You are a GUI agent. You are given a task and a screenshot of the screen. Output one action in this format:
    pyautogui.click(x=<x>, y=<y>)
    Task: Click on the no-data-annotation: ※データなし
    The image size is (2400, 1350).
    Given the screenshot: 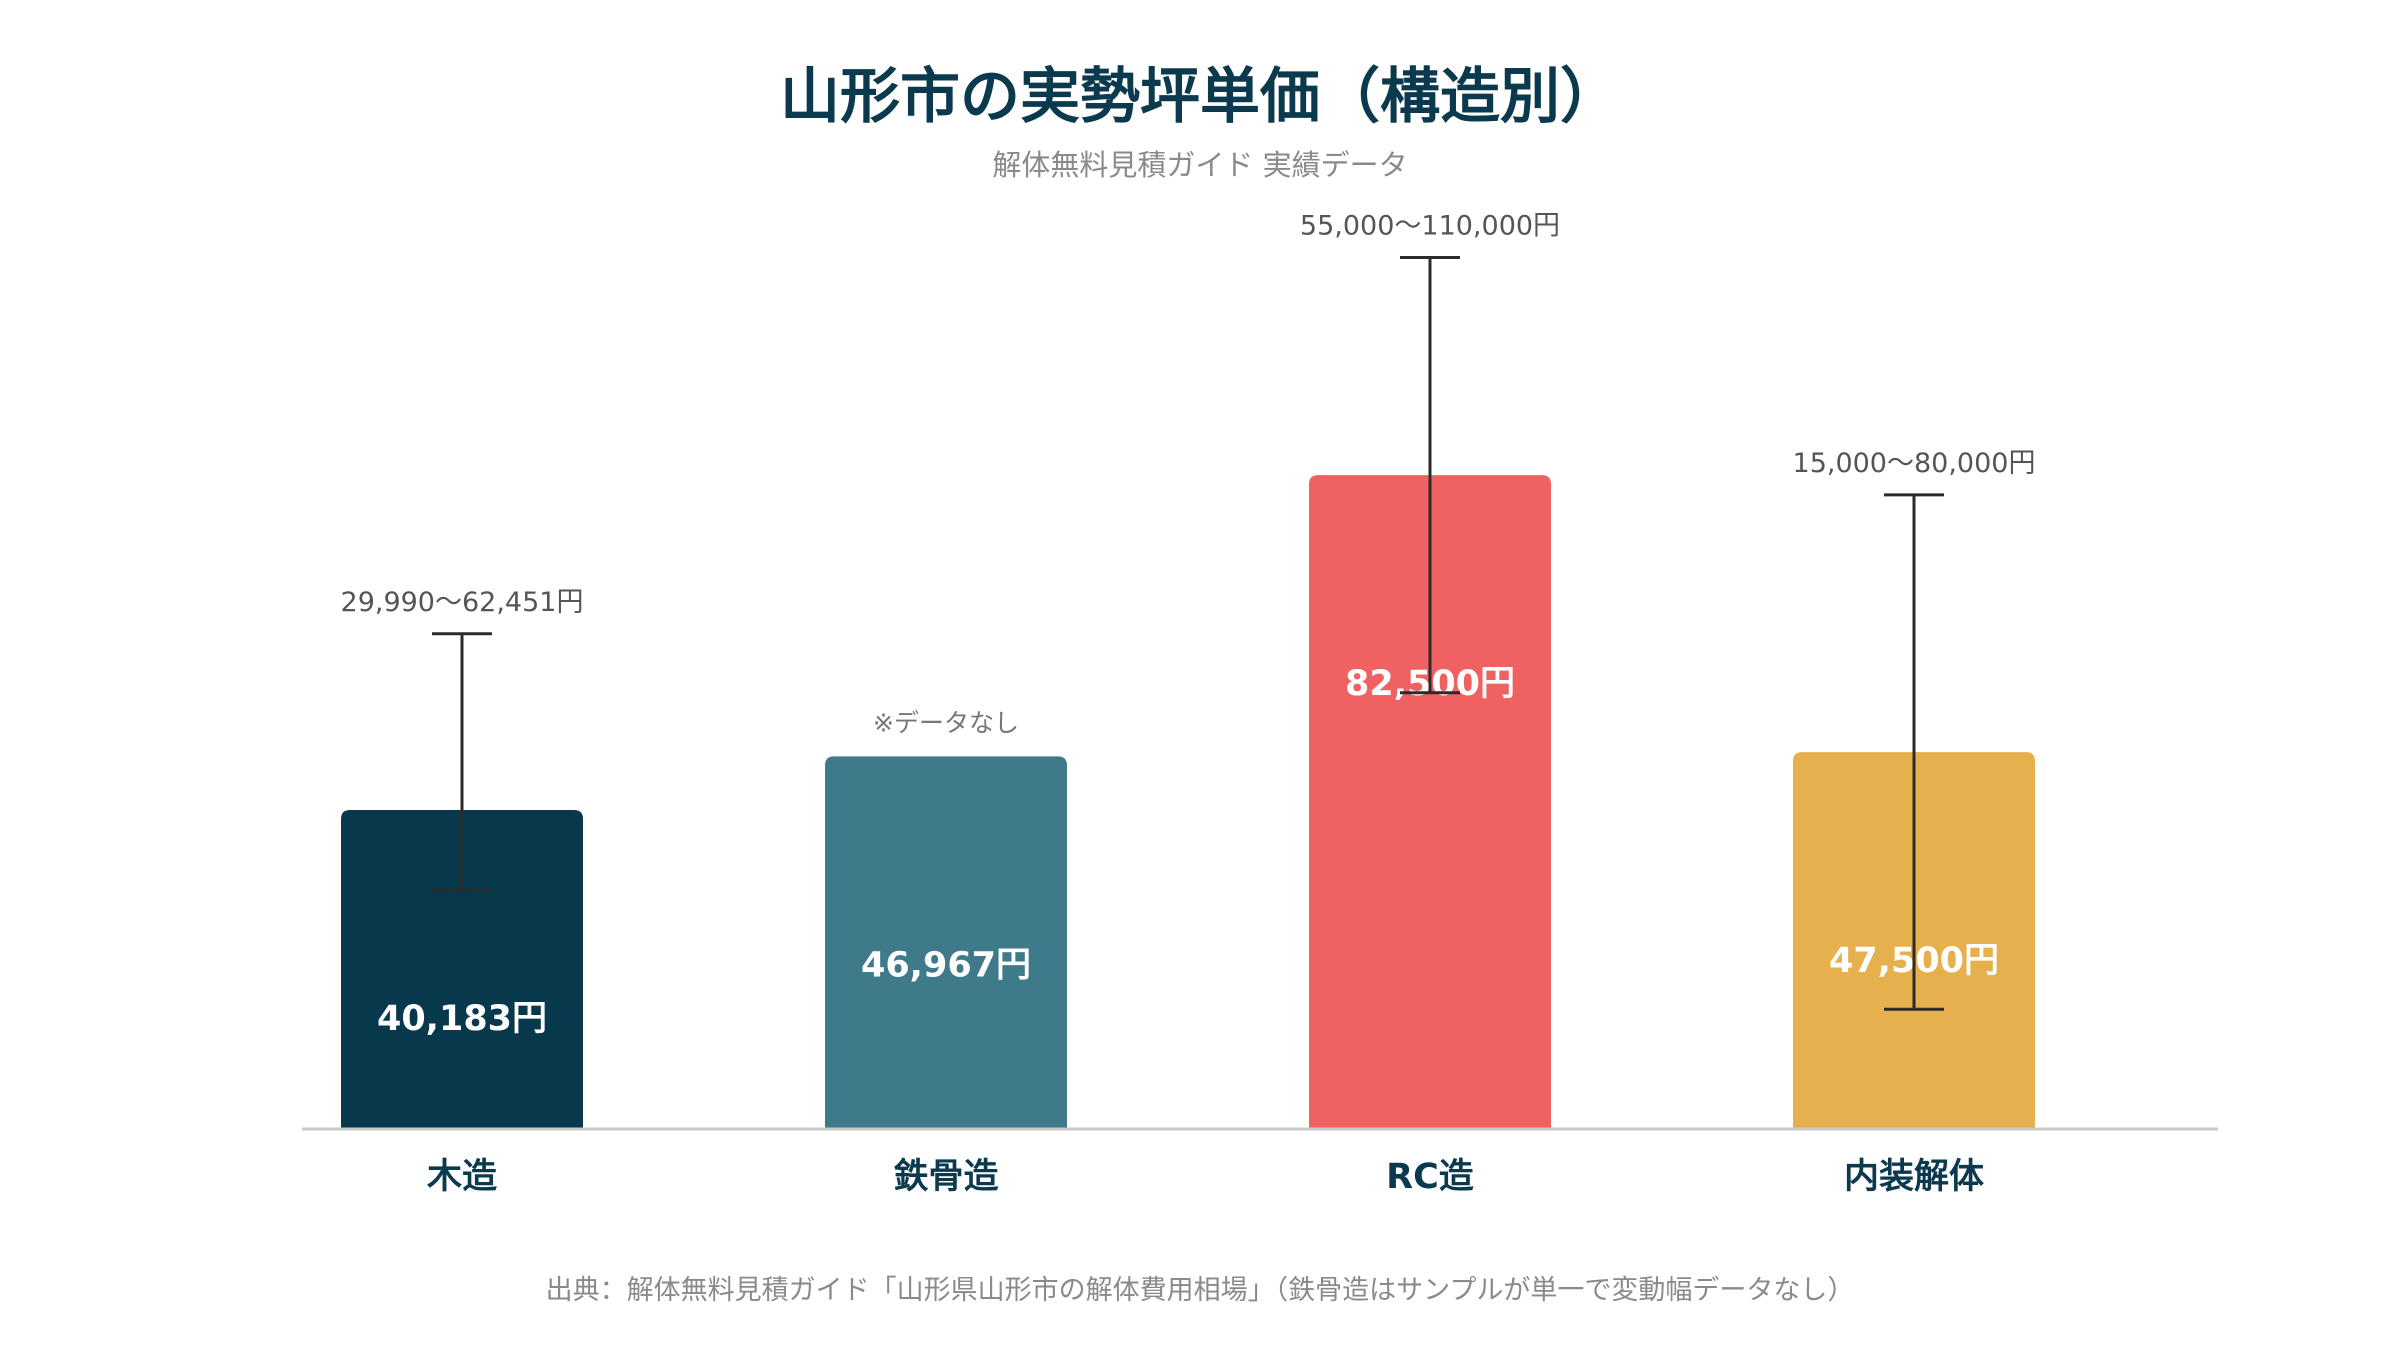 What is the action you would take?
    pyautogui.click(x=946, y=722)
    